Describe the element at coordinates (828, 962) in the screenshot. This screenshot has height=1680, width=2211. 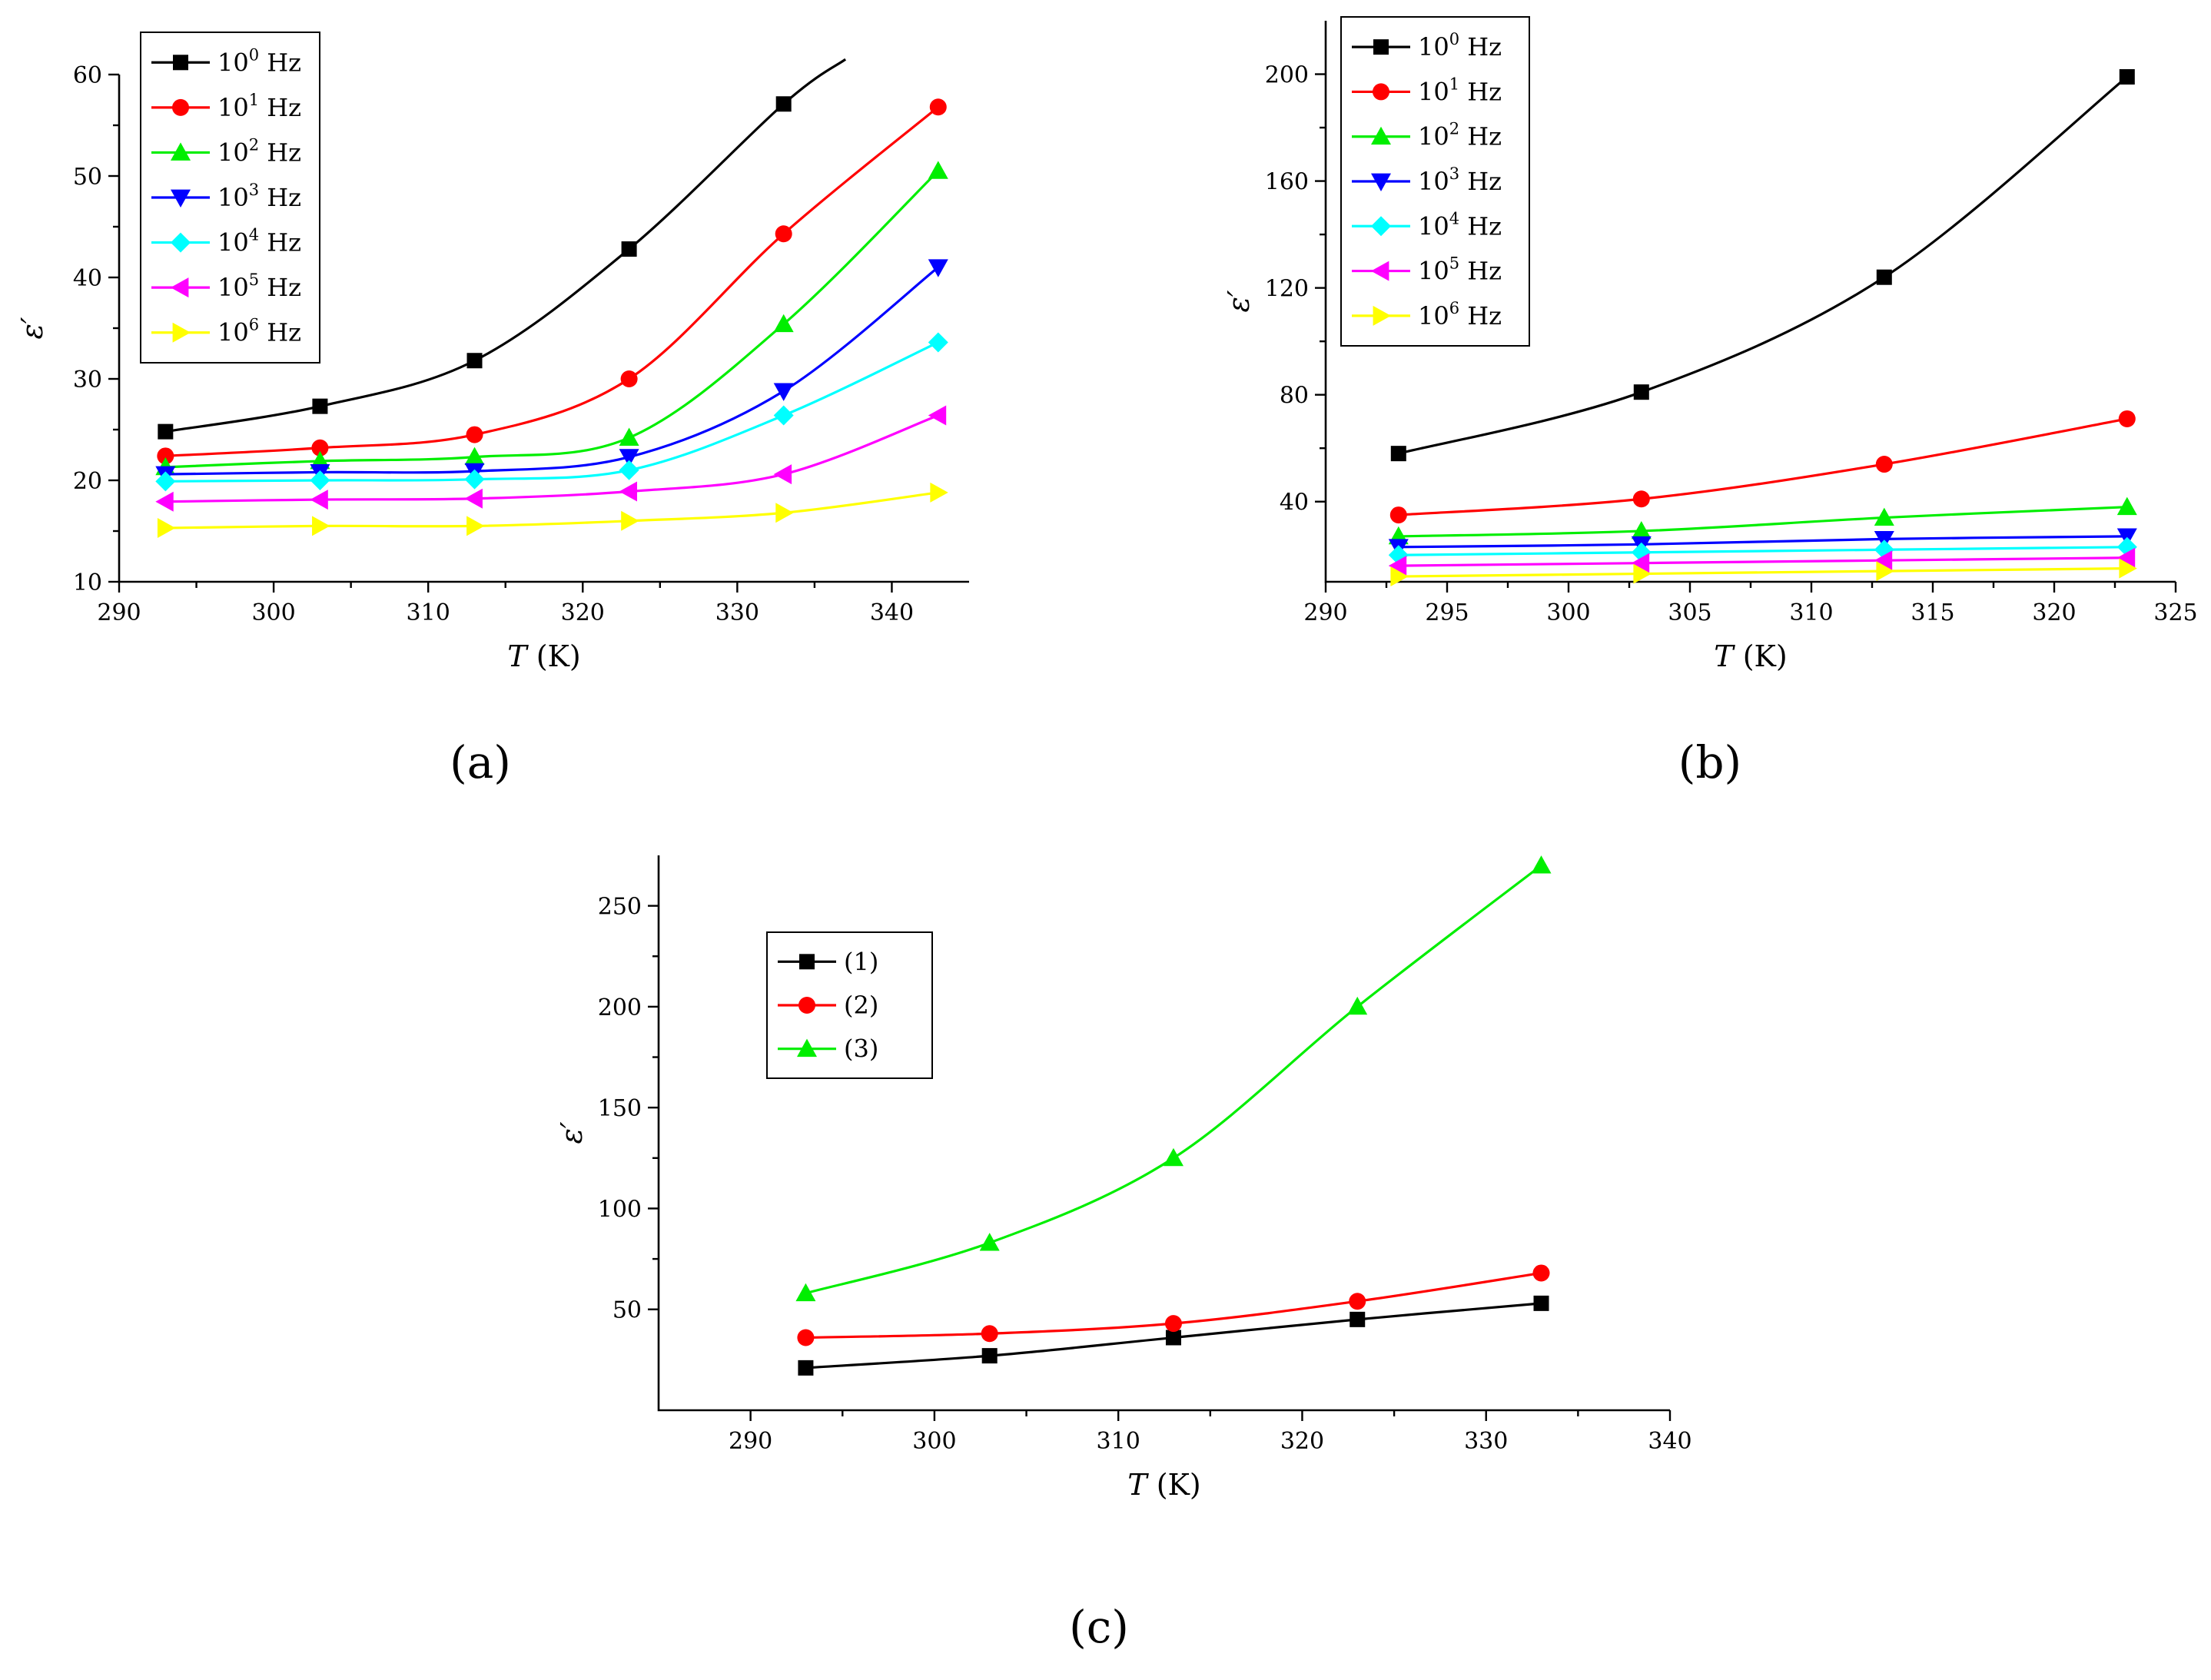
I see `legend-item: (1)` at that location.